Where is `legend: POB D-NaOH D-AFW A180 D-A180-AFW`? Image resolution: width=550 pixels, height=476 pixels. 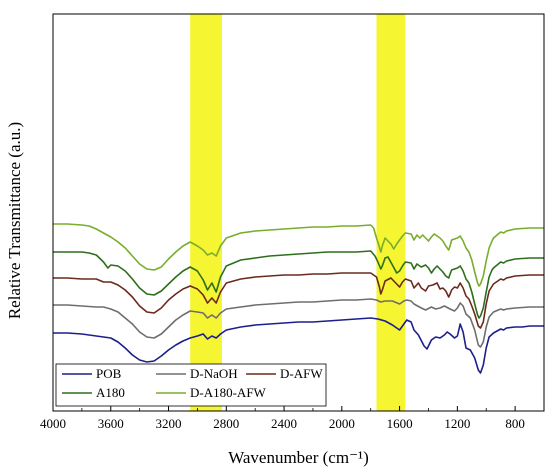 legend: POB D-NaOH D-AFW A180 D-A180-AFW is located at coordinates (191, 385).